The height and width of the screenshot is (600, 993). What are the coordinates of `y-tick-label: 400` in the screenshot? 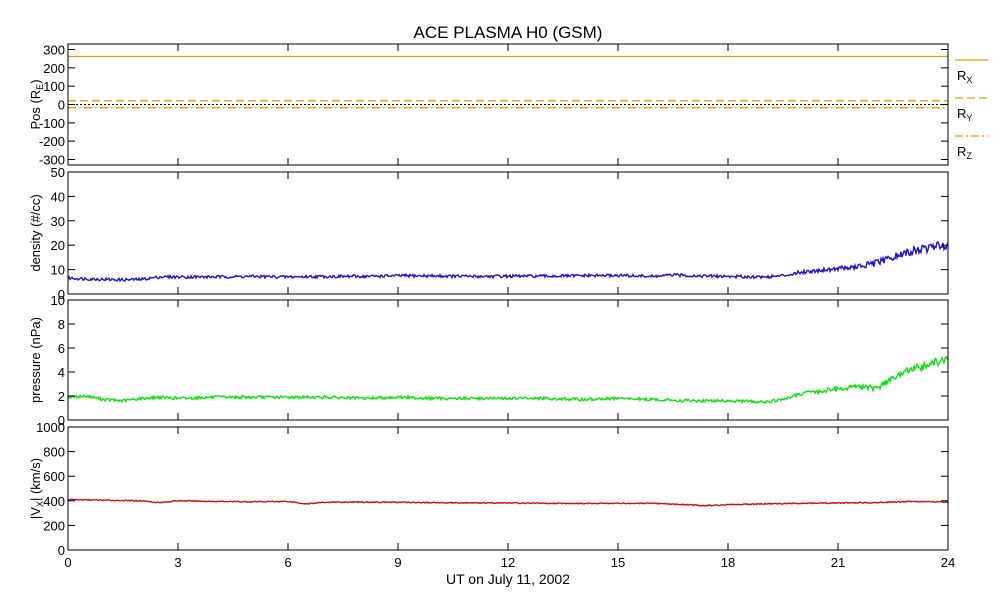 It's located at (54, 501).